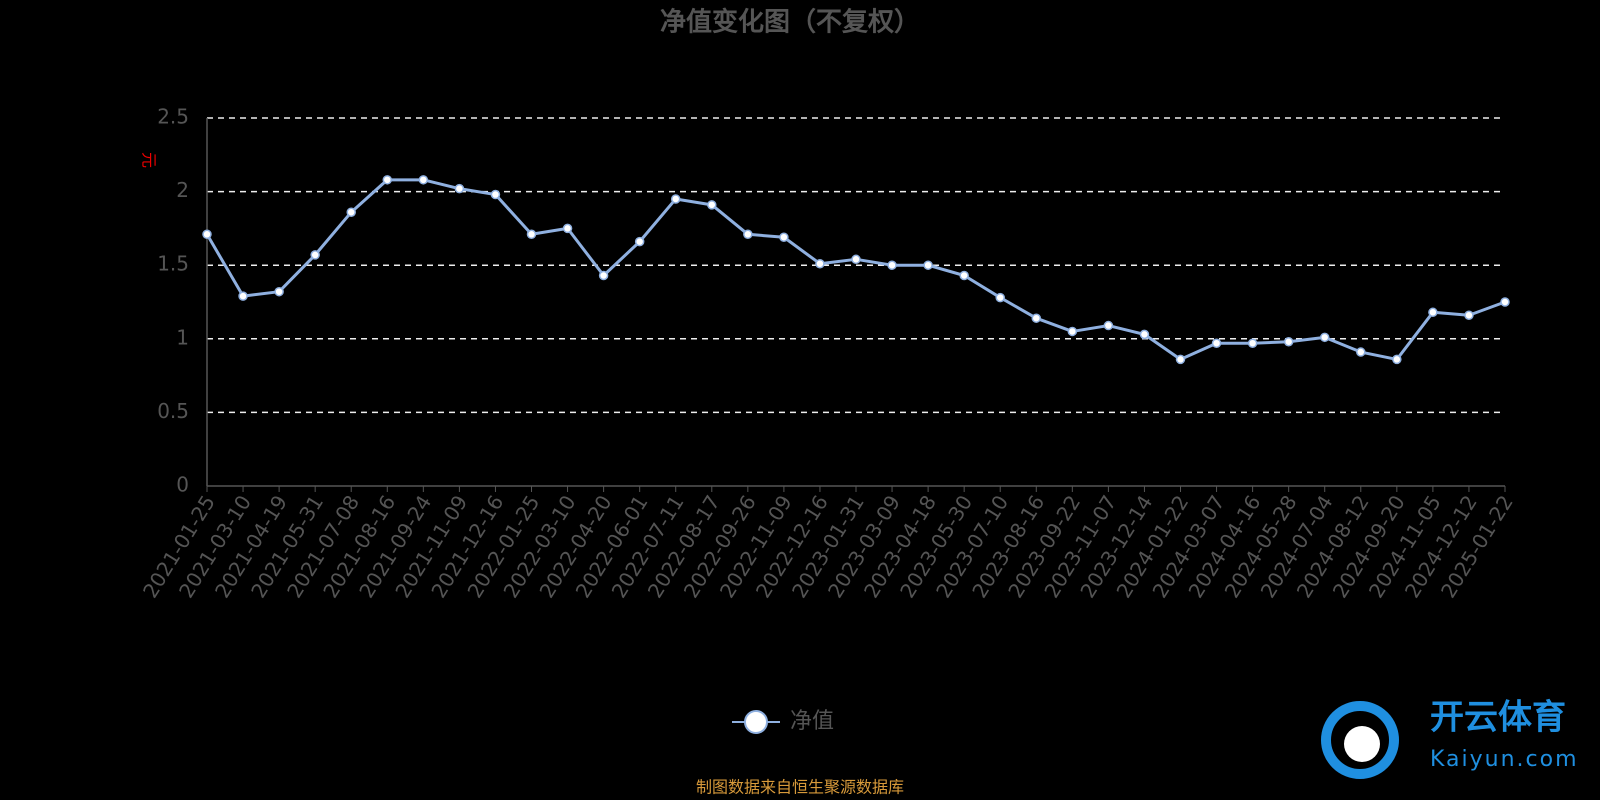  Describe the element at coordinates (182, 190) in the screenshot. I see `y-tick-label: 2` at that location.